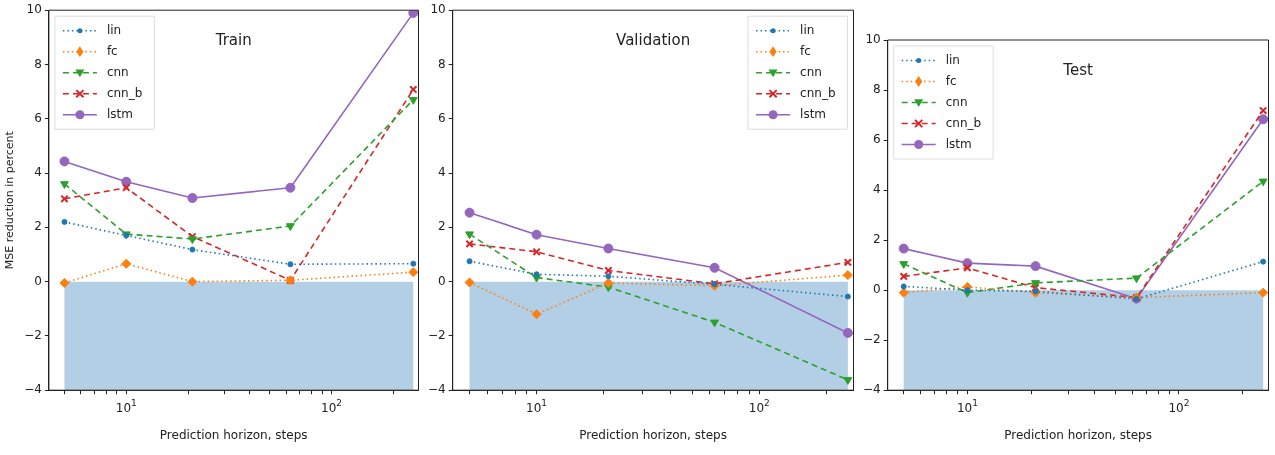 Image resolution: width=1275 pixels, height=455 pixels. What do you see at coordinates (10, 200) in the screenshot?
I see `y-axis-title: MSE reduction in percent` at bounding box center [10, 200].